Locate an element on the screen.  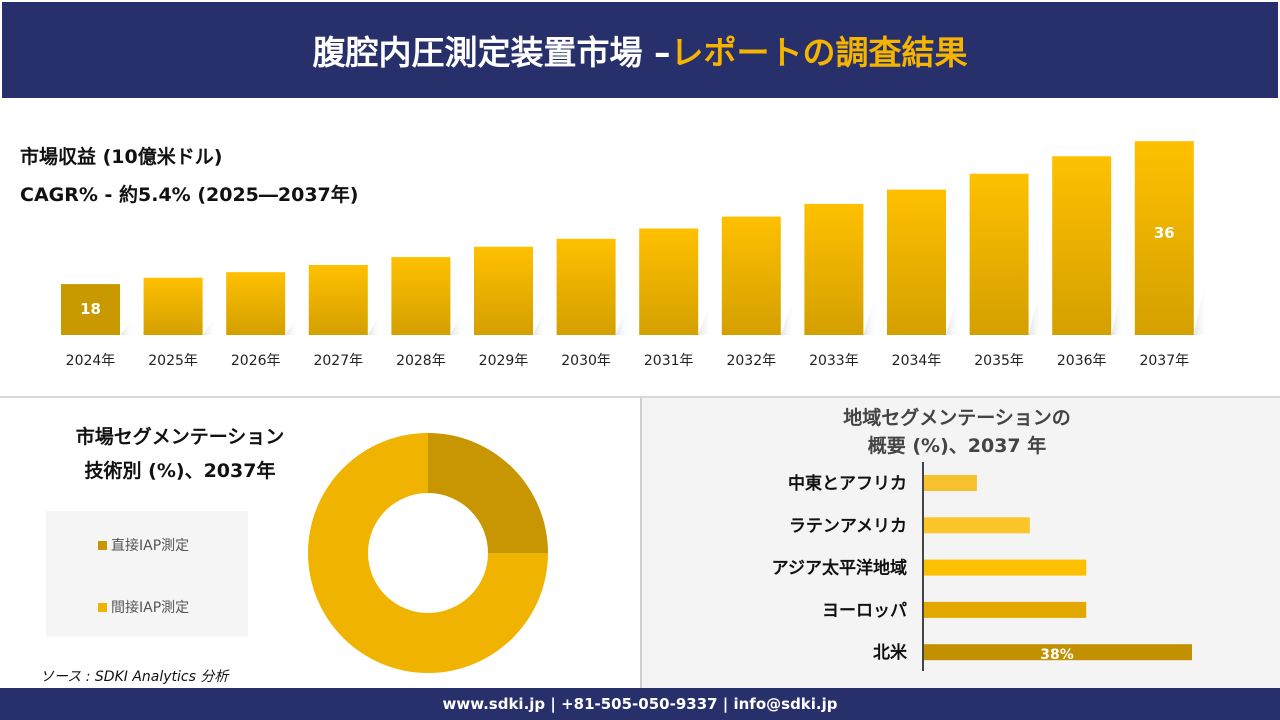
data-label: 38% is located at coordinates (1057, 655).